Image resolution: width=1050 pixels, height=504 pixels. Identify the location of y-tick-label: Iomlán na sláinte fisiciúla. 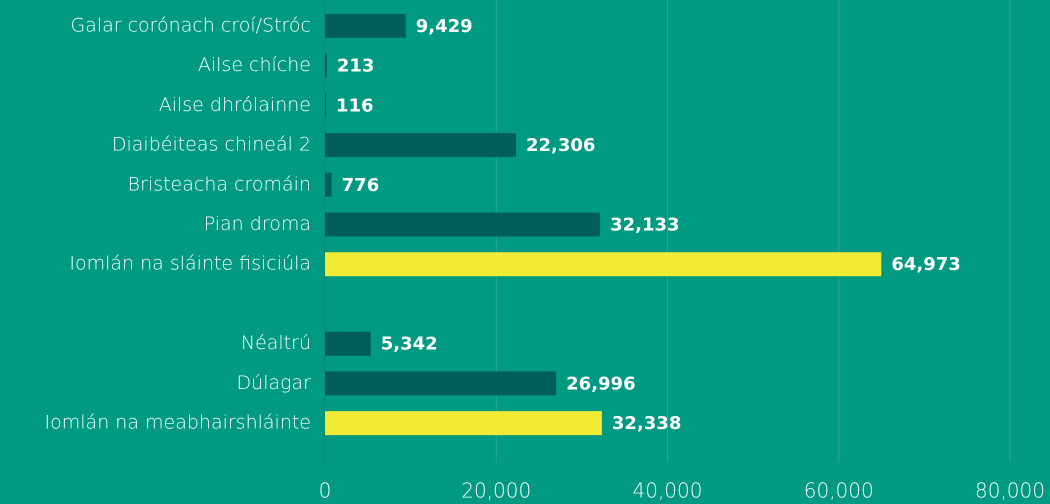
(190, 264).